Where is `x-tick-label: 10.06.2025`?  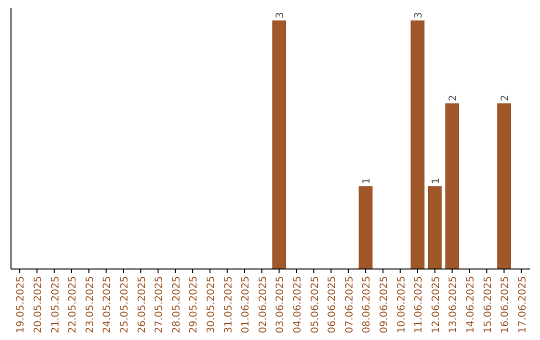 x-tick-label: 10.06.2025 is located at coordinates (402, 305).